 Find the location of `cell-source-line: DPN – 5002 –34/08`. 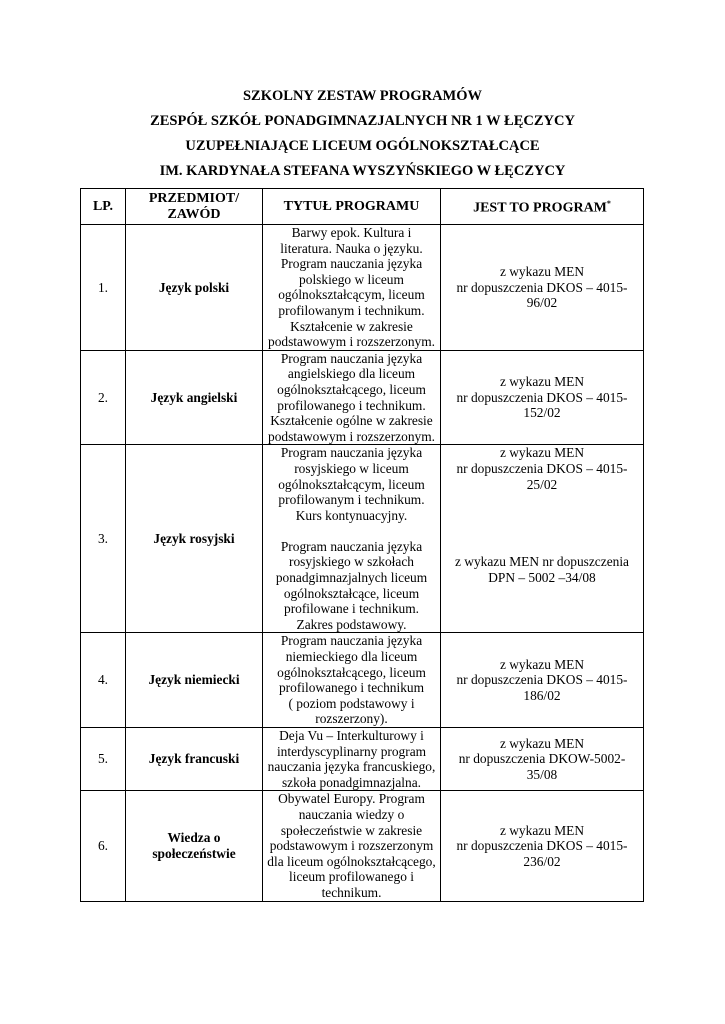

cell-source-line: DPN – 5002 –34/08 is located at coordinates (542, 578).